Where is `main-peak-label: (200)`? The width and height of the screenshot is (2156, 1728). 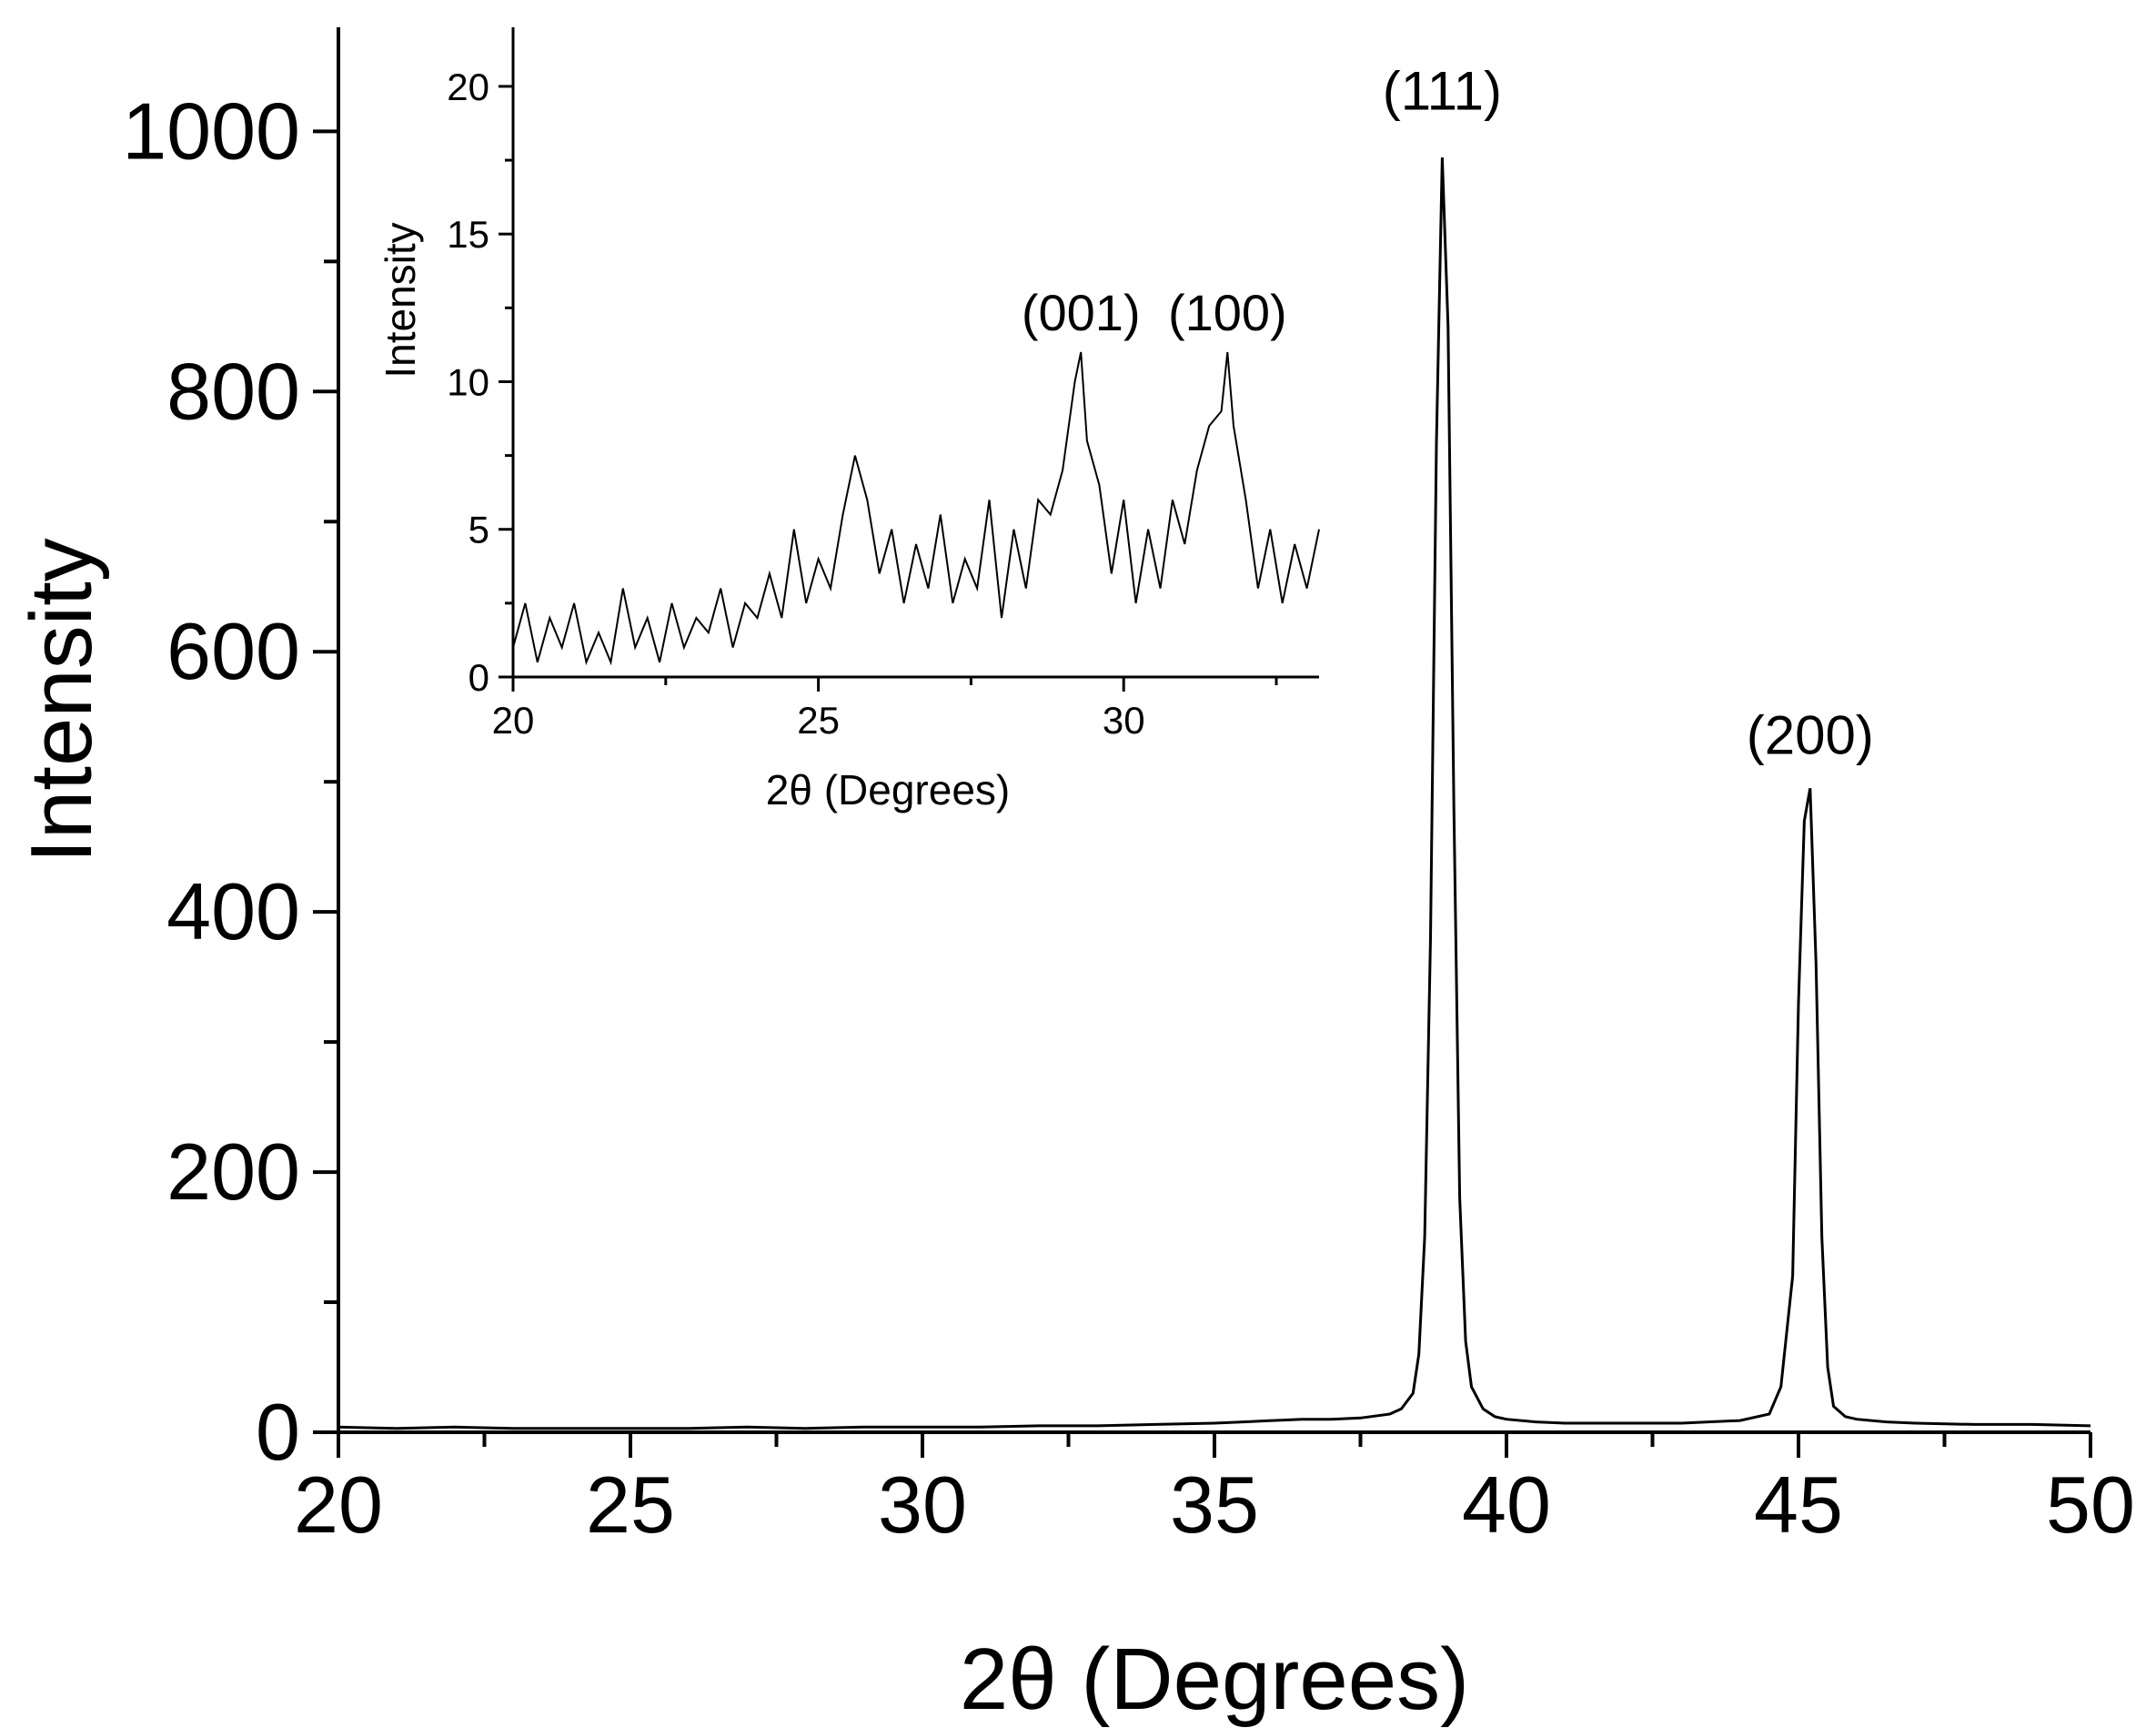
main-peak-label: (200) is located at coordinates (1810, 734).